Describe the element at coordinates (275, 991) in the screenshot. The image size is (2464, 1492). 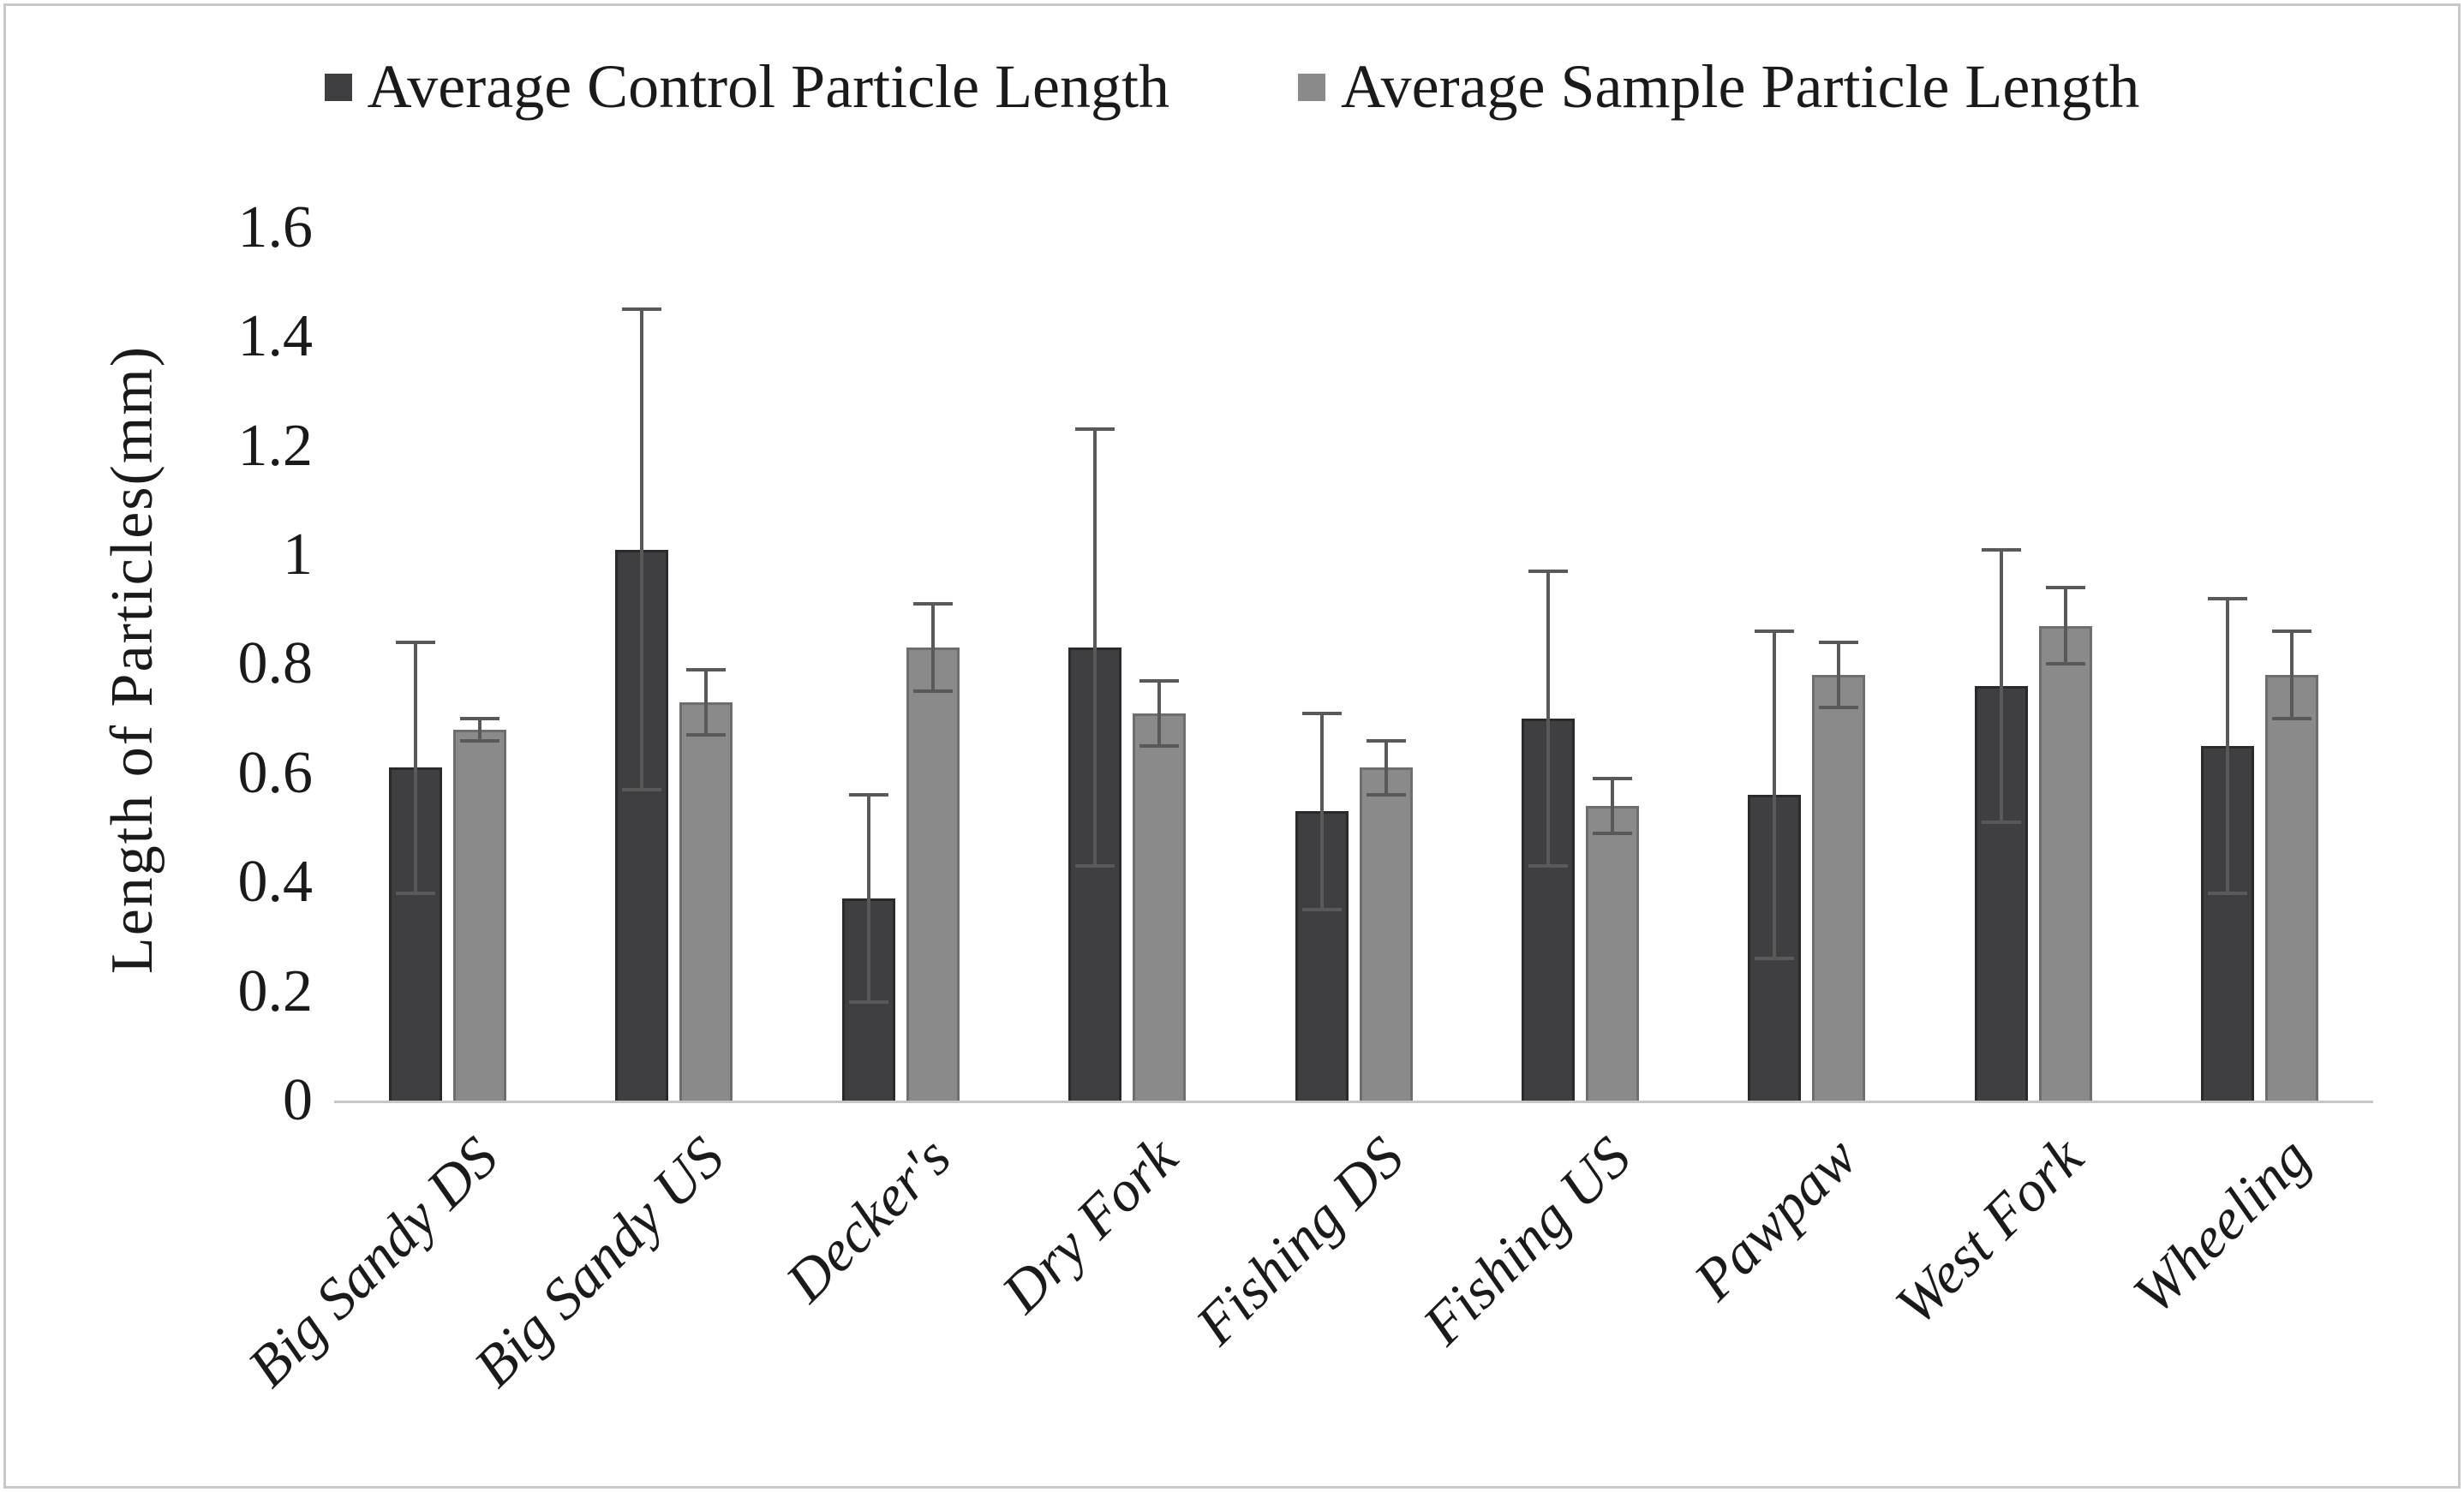
I see `y-tick-label-0.2: 0.2` at that location.